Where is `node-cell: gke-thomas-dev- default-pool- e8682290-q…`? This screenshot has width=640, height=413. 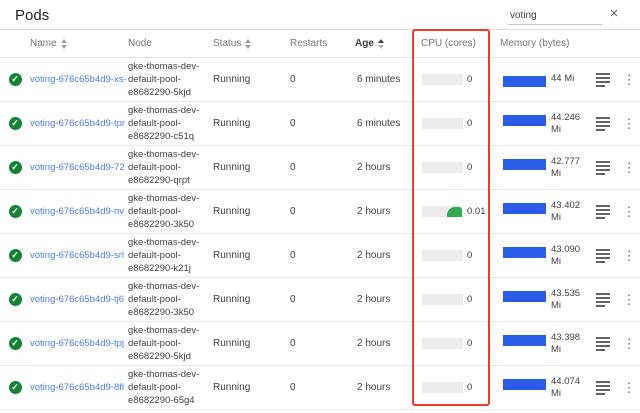 node-cell: gke-thomas-dev- default-pool- e8682290-q… is located at coordinates (164, 167).